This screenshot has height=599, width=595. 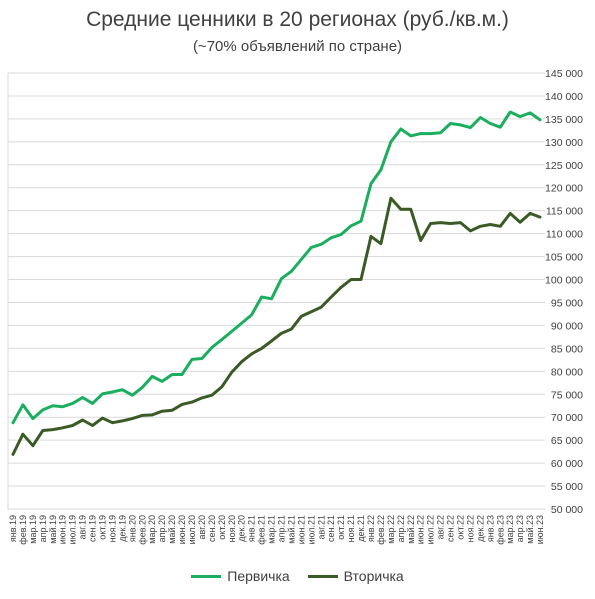 What do you see at coordinates (564, 189) in the screenshot?
I see `y-tick-label: 120 000` at bounding box center [564, 189].